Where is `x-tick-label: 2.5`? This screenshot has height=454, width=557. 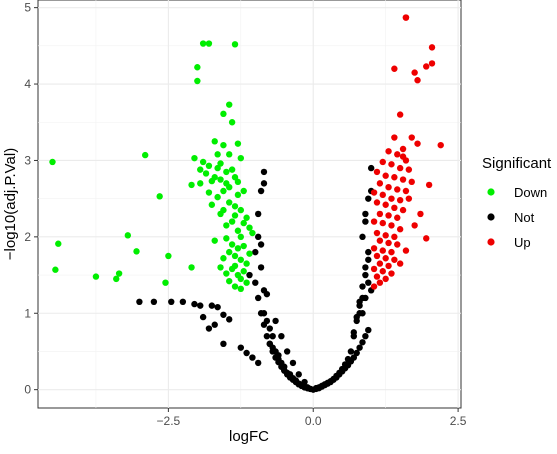 x-tick-label: 2.5 is located at coordinates (458, 421).